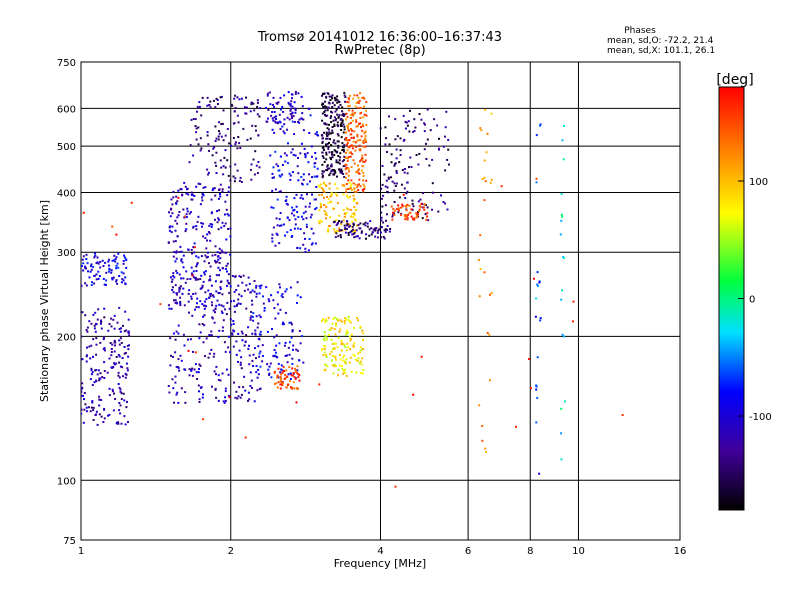 The height and width of the screenshot is (600, 800). What do you see at coordinates (66, 481) in the screenshot?
I see `y-tick-label: 100` at bounding box center [66, 481].